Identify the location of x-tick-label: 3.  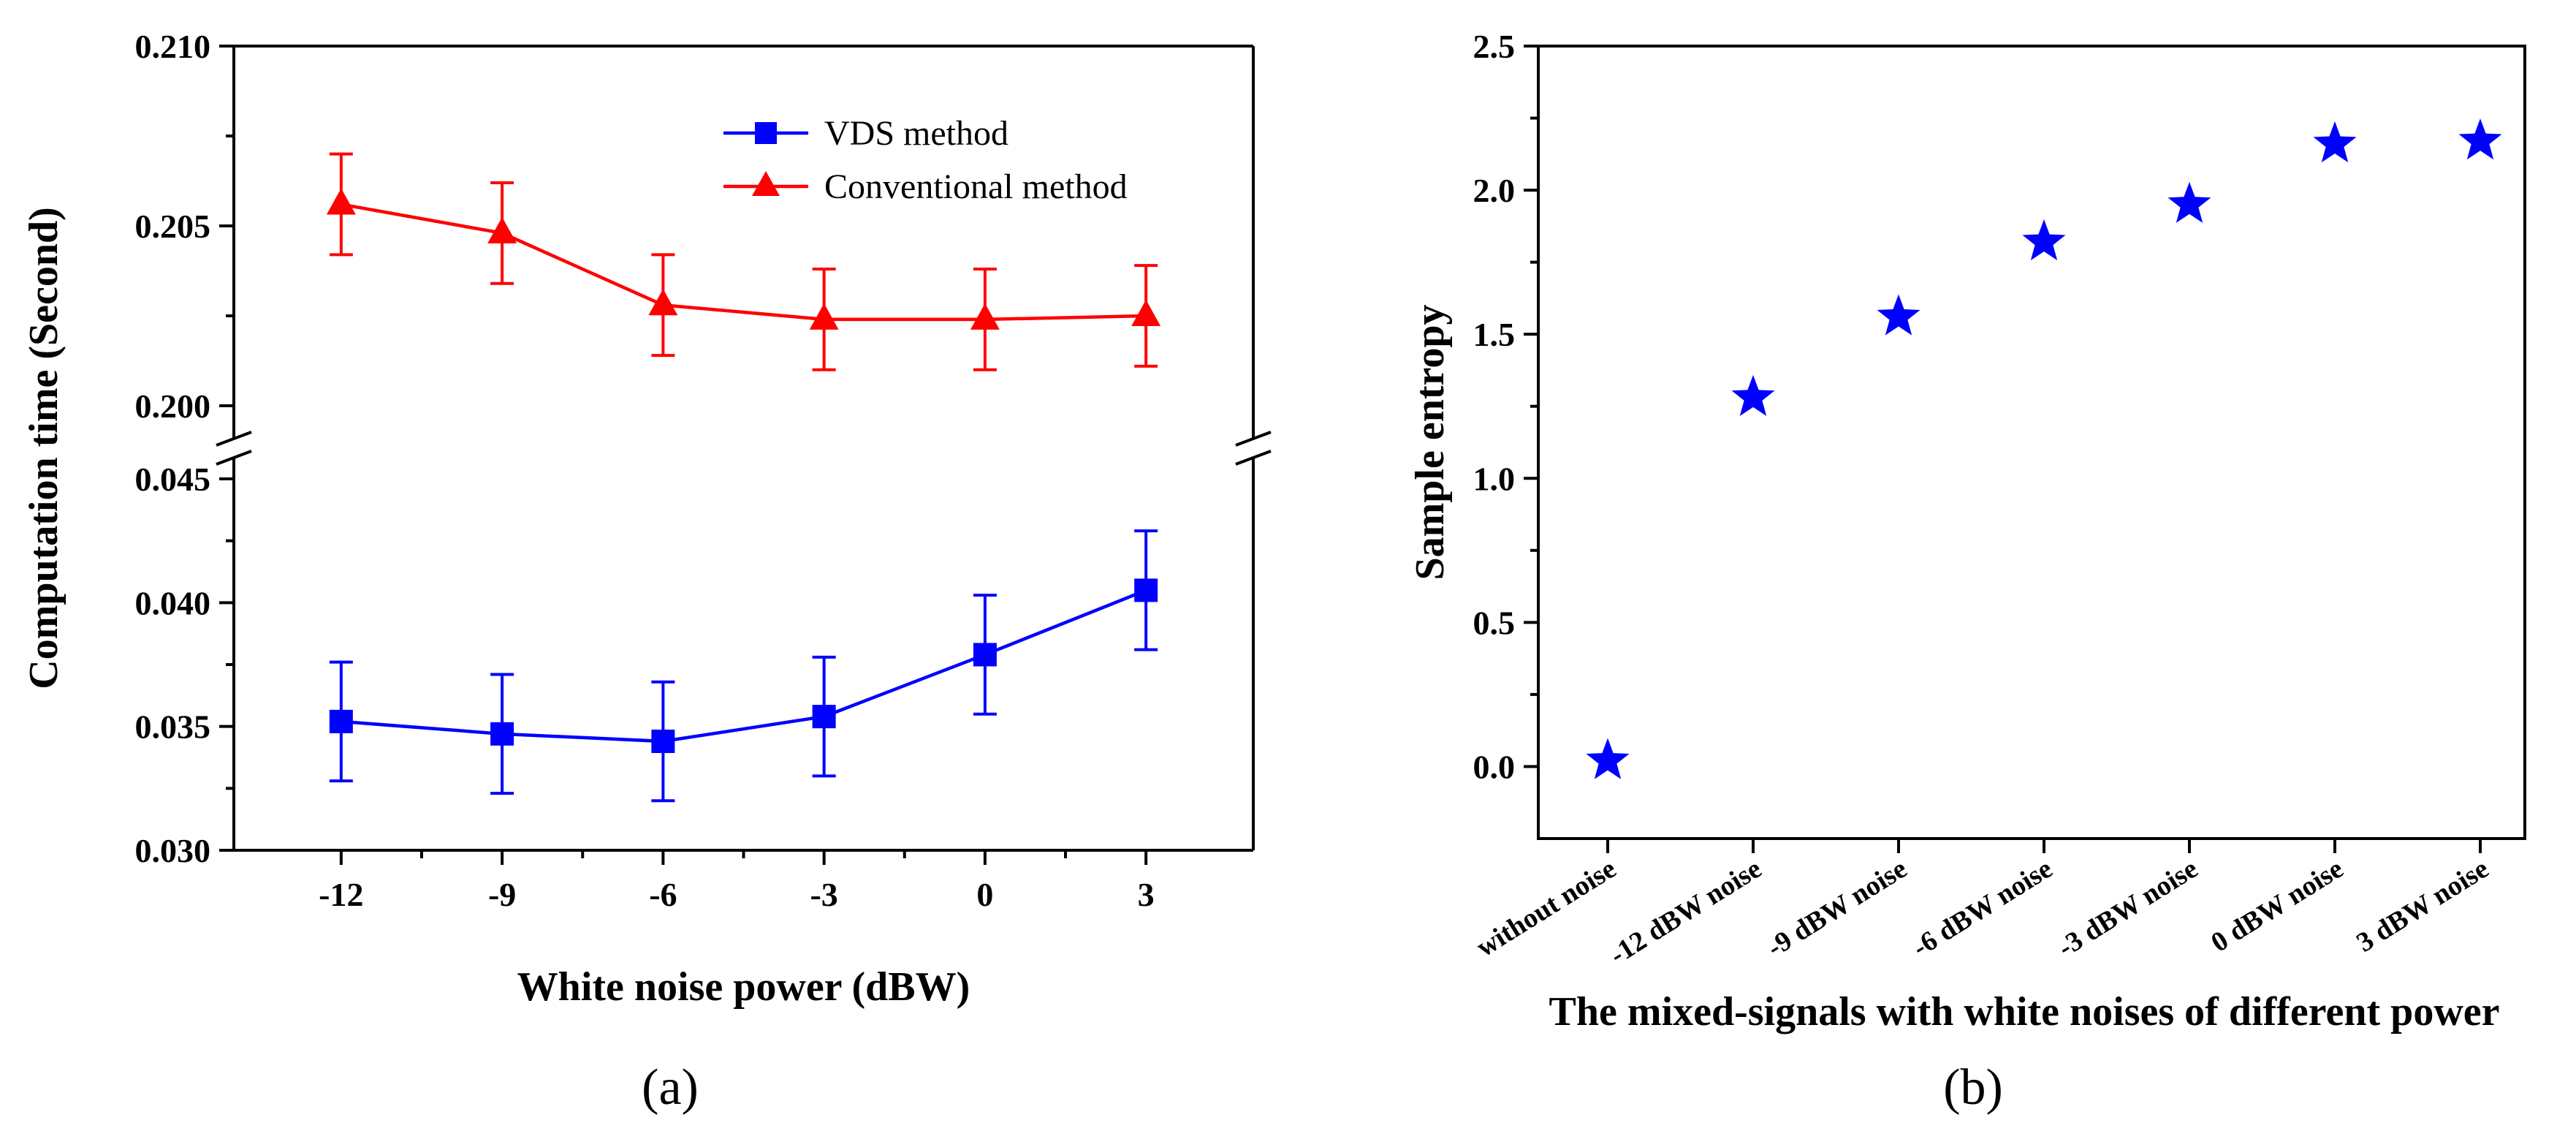
(1146, 894).